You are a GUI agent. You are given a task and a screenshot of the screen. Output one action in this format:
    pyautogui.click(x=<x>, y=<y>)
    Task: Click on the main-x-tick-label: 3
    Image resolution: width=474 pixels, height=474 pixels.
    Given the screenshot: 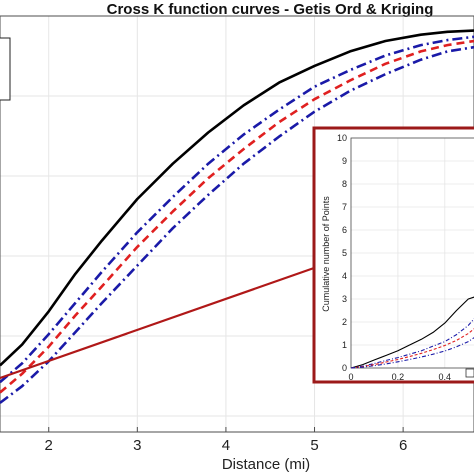 What is the action you would take?
    pyautogui.click(x=137, y=445)
    